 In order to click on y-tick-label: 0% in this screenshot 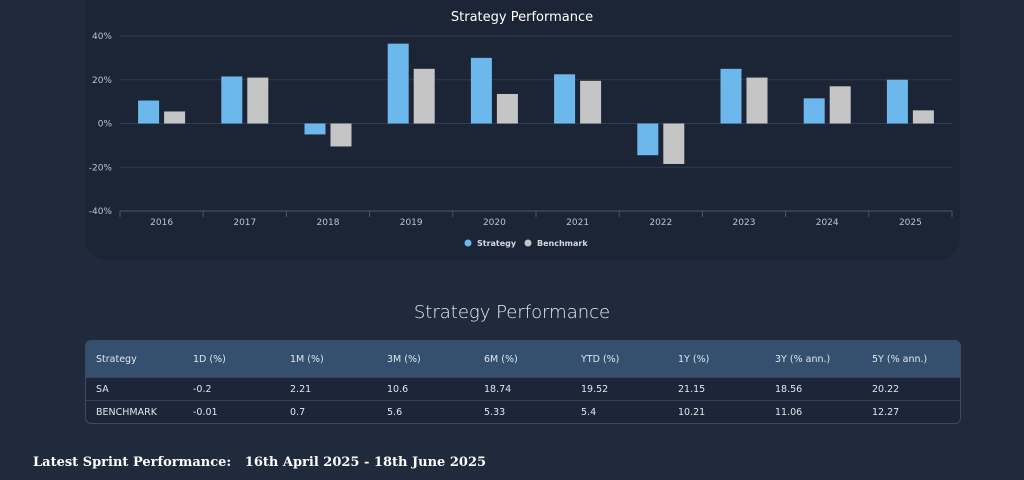, I will do `click(105, 125)`.